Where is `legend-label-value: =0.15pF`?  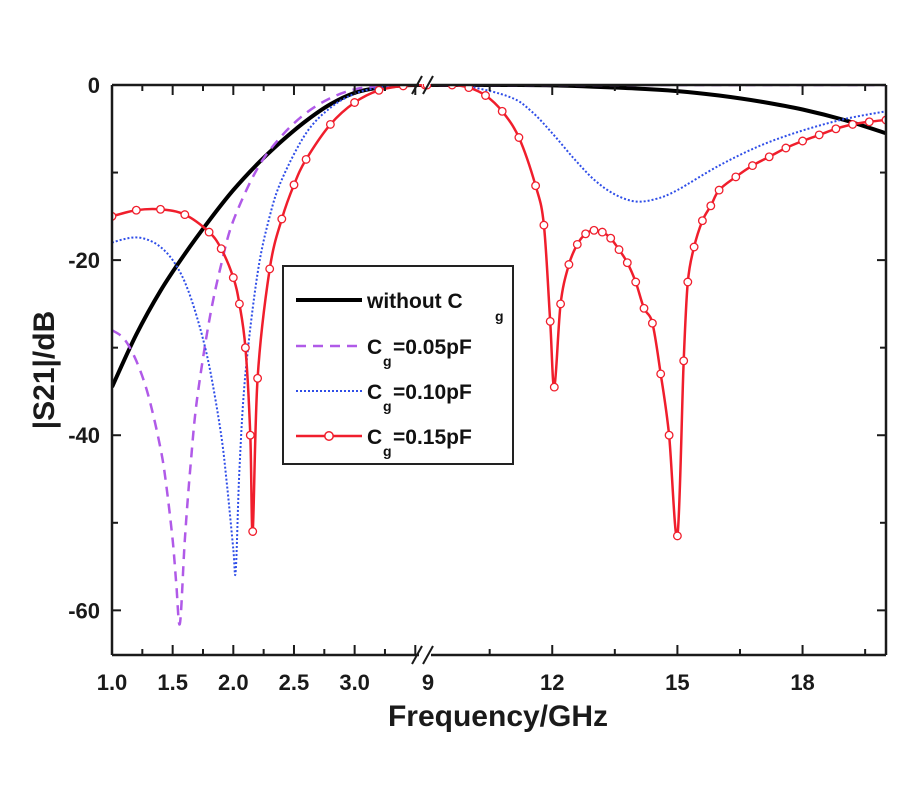 legend-label-value: =0.15pF is located at coordinates (432, 437).